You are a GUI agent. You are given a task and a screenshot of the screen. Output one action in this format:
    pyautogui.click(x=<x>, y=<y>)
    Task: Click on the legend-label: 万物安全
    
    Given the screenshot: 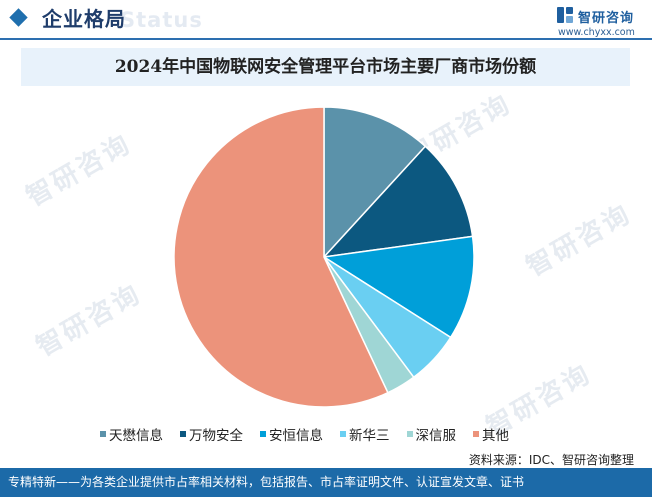 What is the action you would take?
    pyautogui.click(x=216, y=436)
    